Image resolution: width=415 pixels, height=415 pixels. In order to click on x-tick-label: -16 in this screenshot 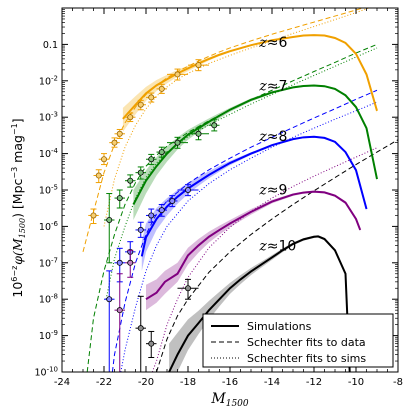, I will do `click(230, 382)`.